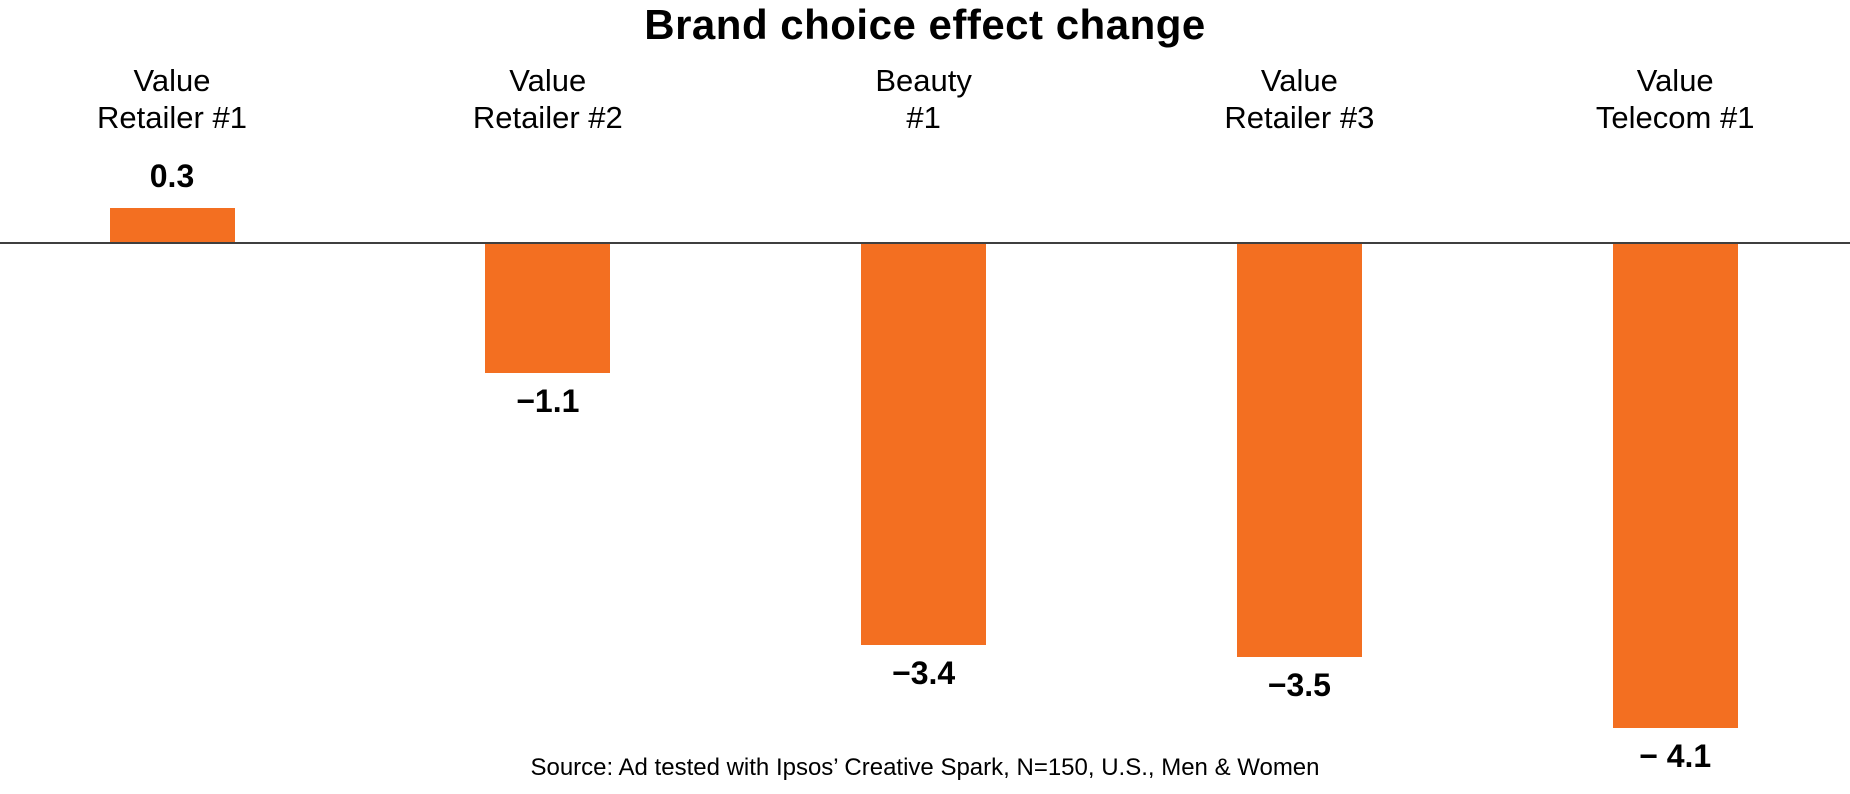  Describe the element at coordinates (925, 243) in the screenshot. I see `zero-baseline` at that location.